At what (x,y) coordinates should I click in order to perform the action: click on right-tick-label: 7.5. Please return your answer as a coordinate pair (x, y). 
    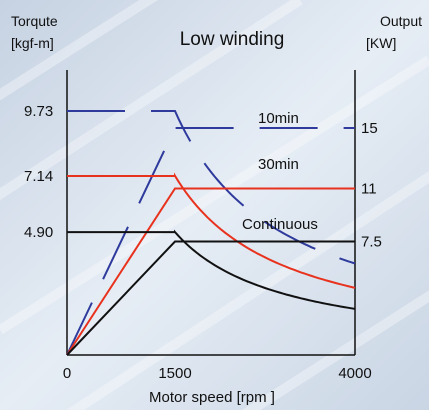
    Looking at the image, I should click on (371, 242).